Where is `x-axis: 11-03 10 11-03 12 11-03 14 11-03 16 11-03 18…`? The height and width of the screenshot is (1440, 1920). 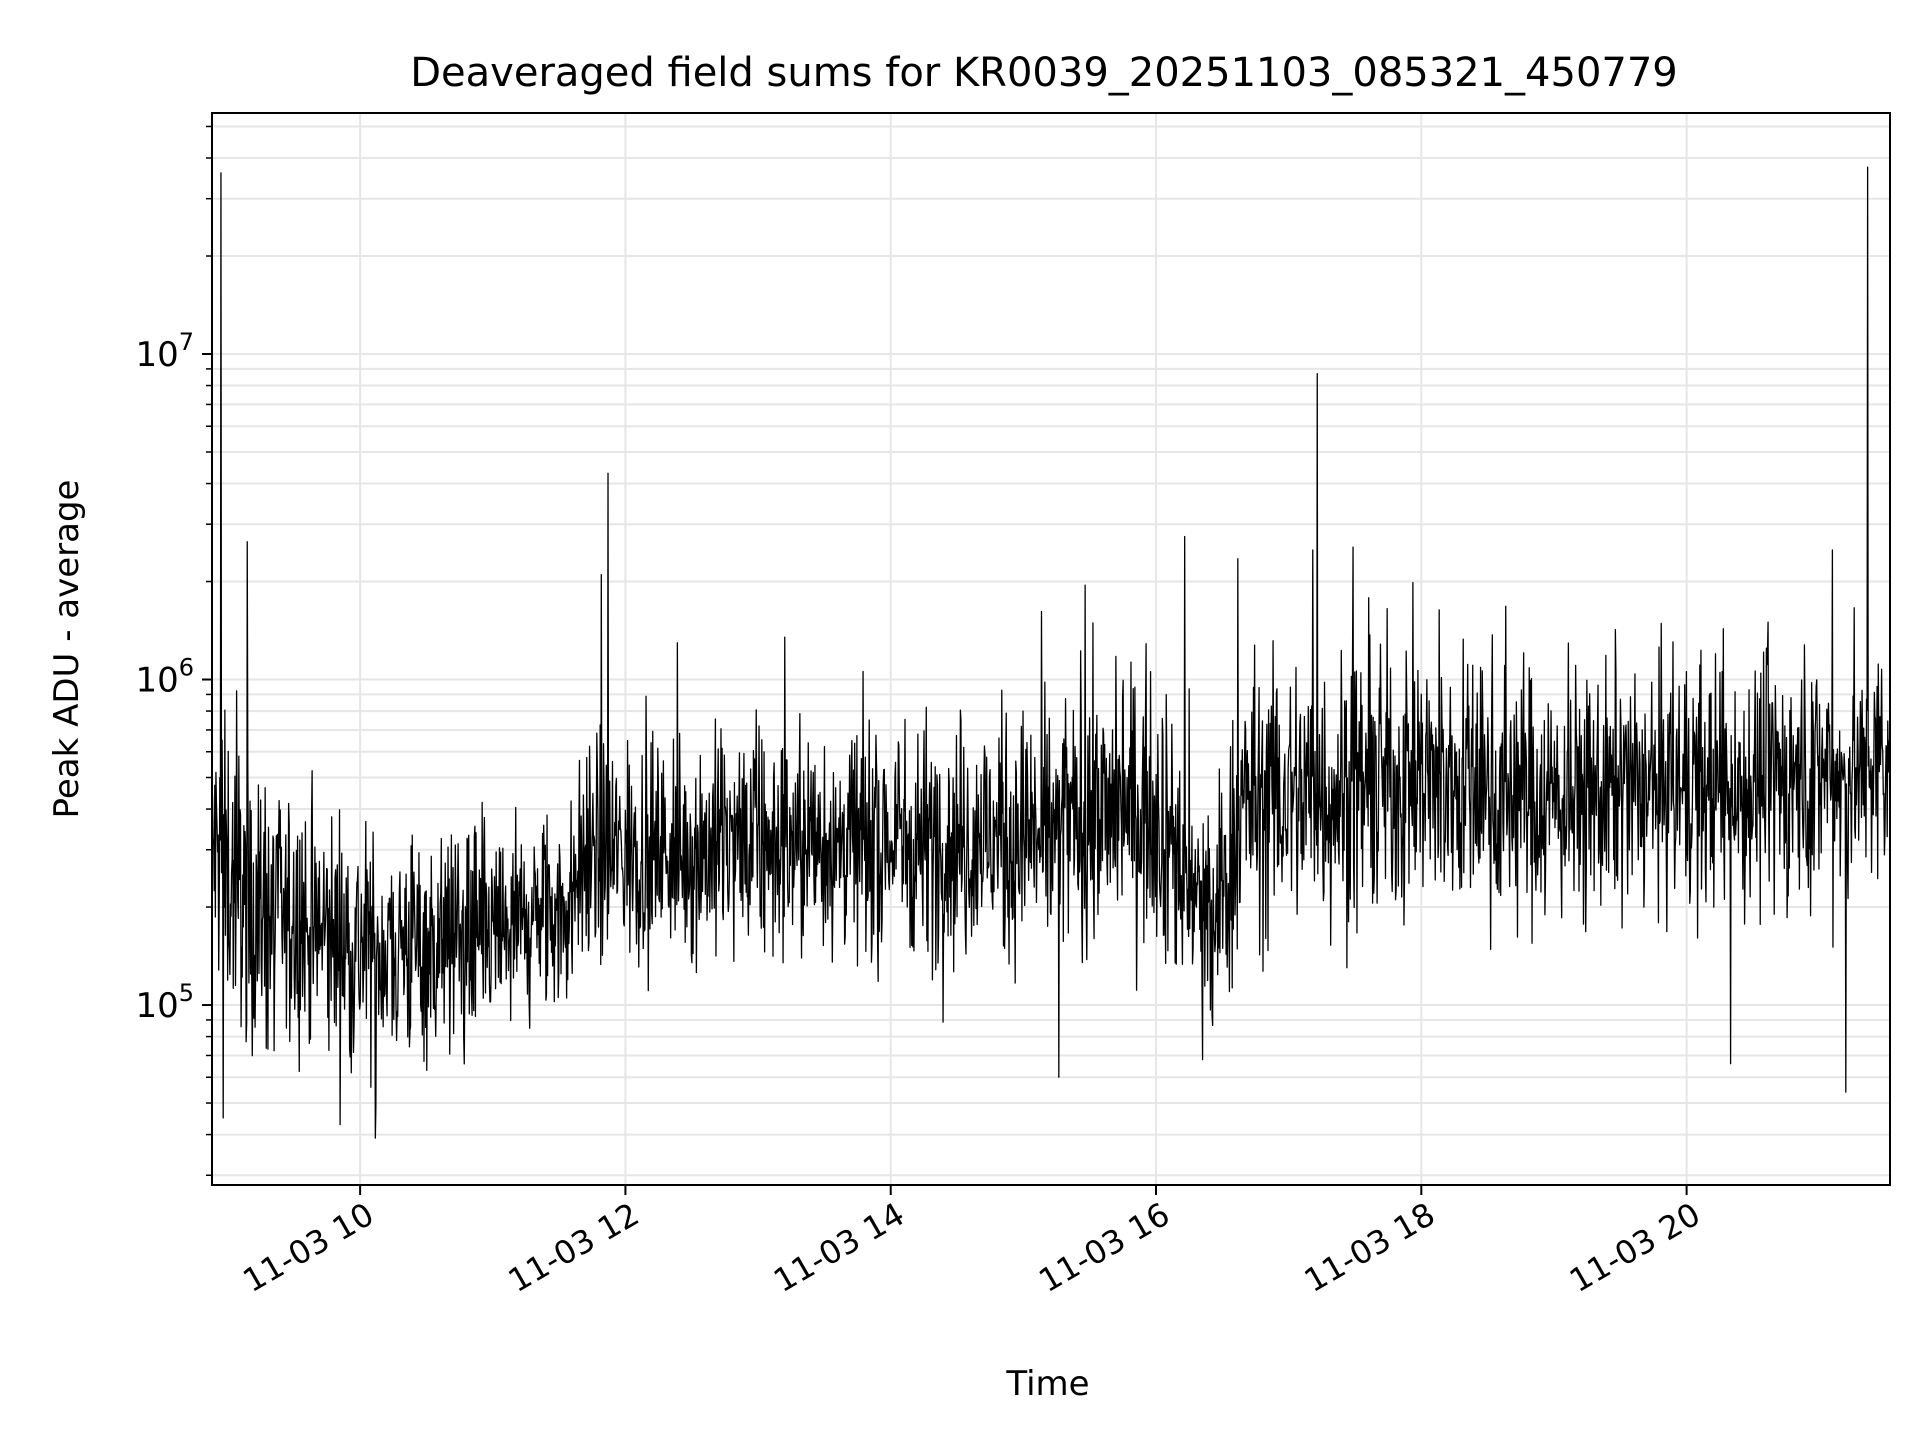
x-axis: 11-03 10 11-03 12 11-03 14 11-03 16 11-03 18… is located at coordinates (972, 1242).